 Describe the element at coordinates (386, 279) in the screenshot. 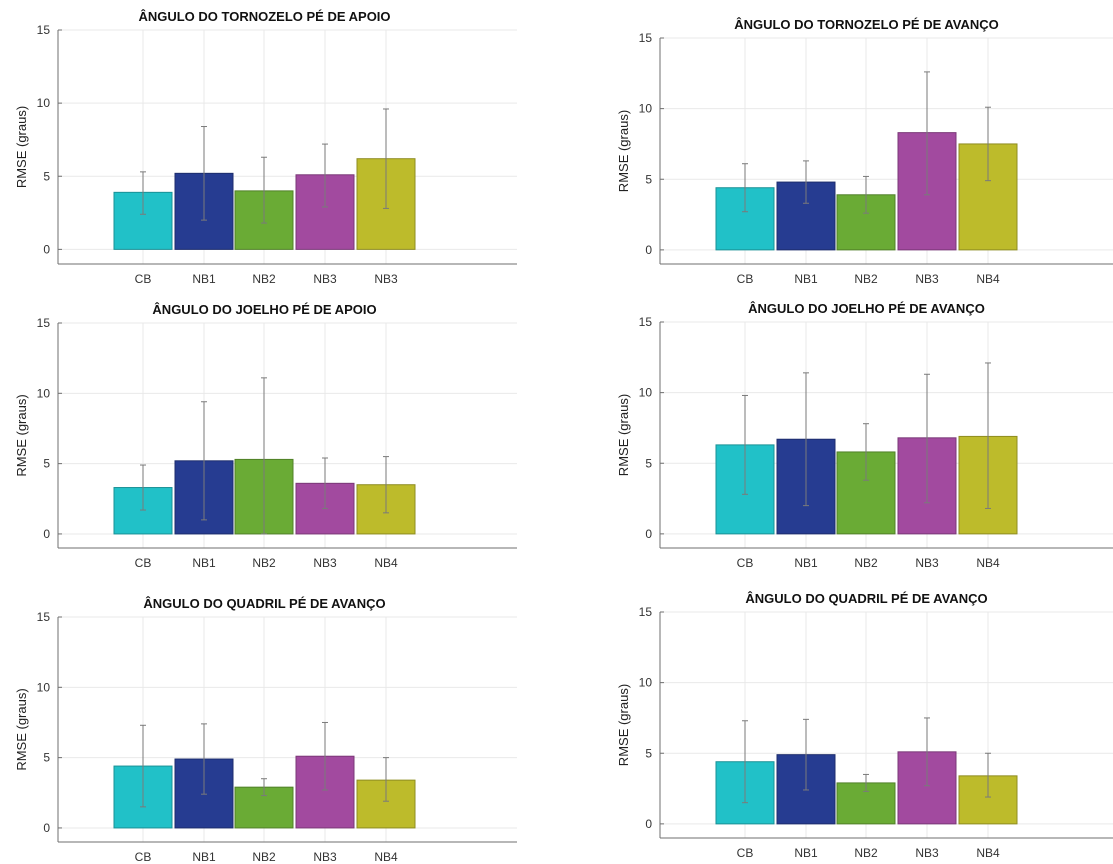

I see `x-tick-label-5: NB3` at that location.